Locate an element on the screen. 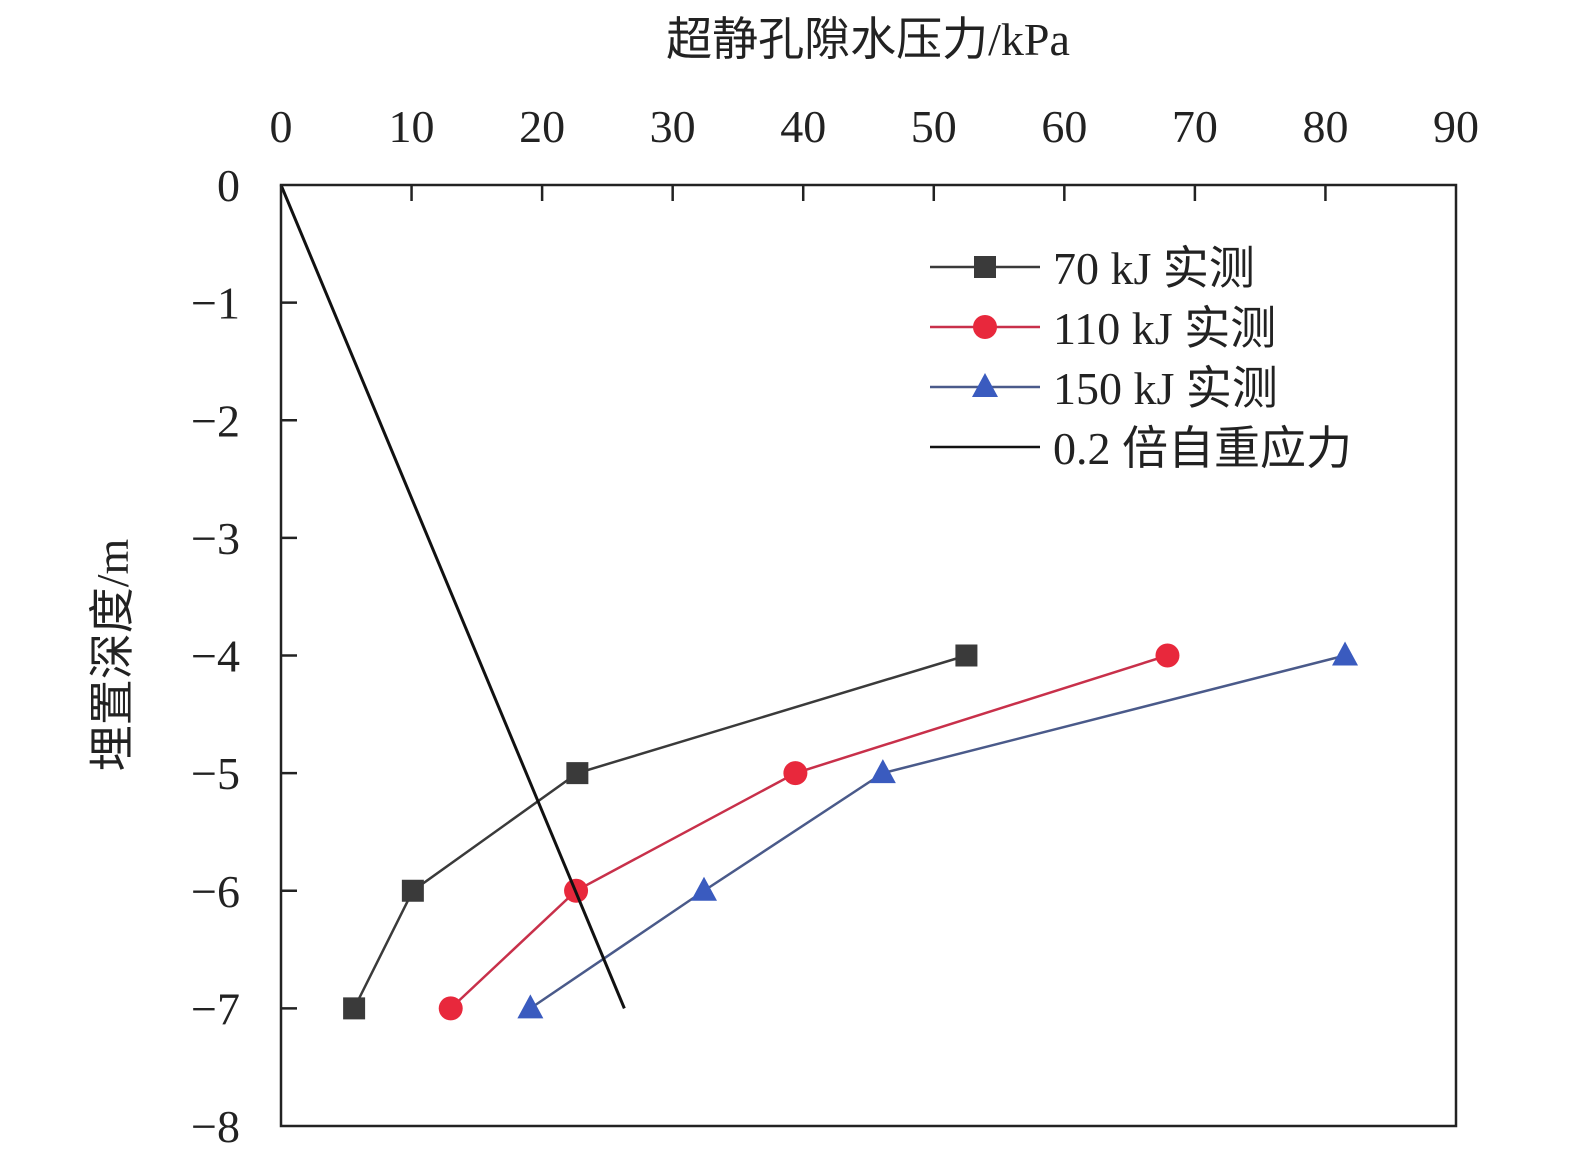 This screenshot has width=1575, height=1171. y-tick-label: 0 is located at coordinates (228, 185).